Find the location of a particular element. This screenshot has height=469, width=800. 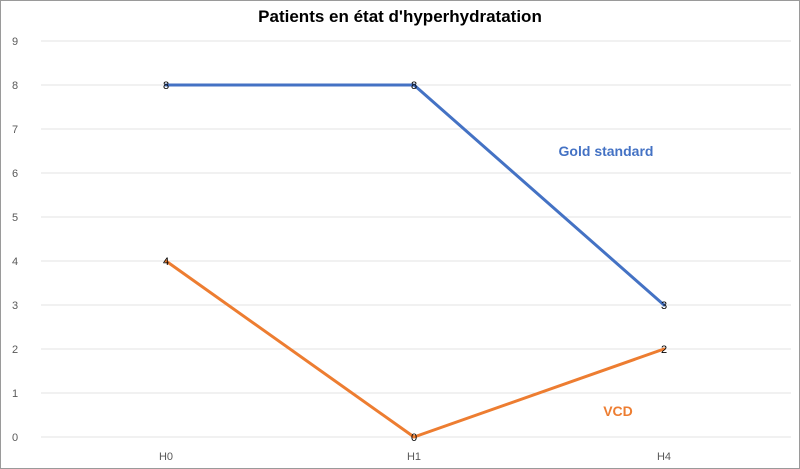

data-label: 2 is located at coordinates (664, 350).